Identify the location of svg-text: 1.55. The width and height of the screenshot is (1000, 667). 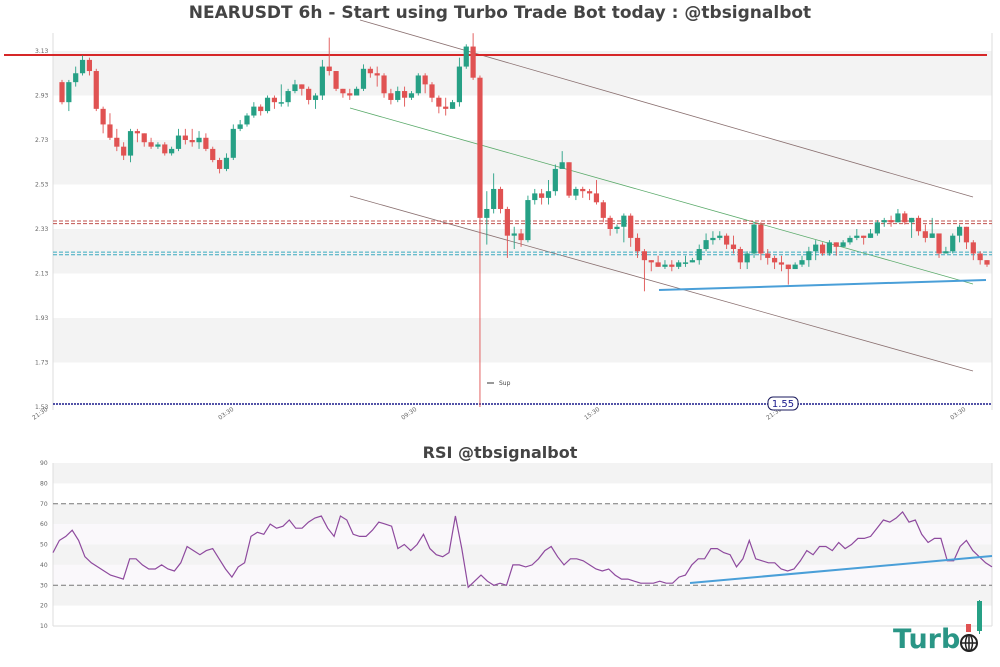
(783, 404).